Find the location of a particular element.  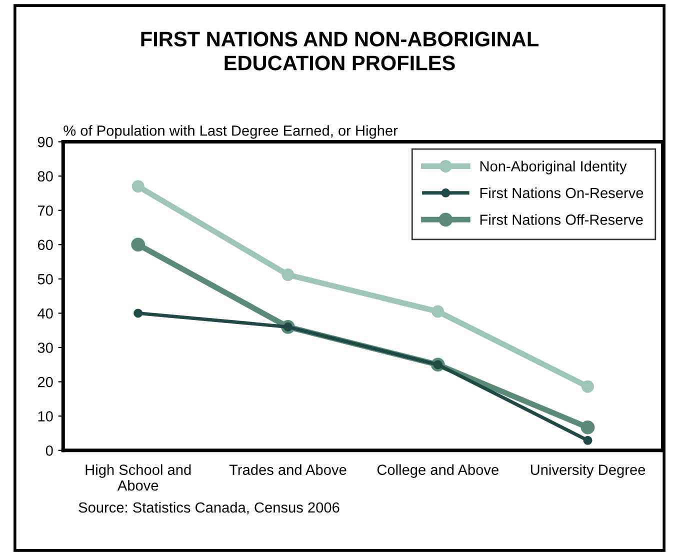

x-tick-label: Trades and Above is located at coordinates (287, 469).